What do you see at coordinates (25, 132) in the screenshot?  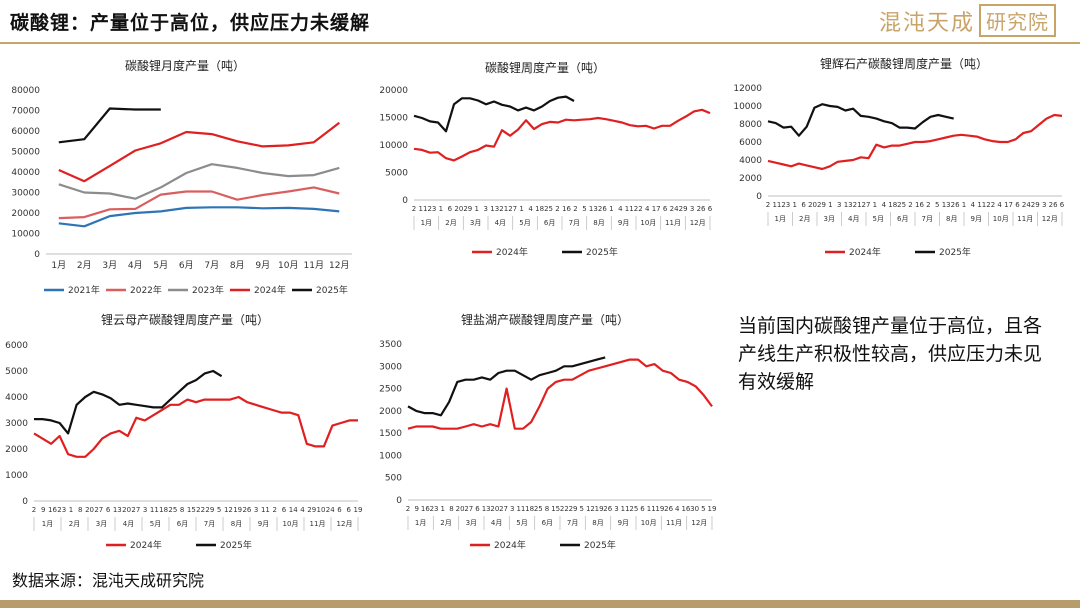 I see `y-tick-label: 60000` at bounding box center [25, 132].